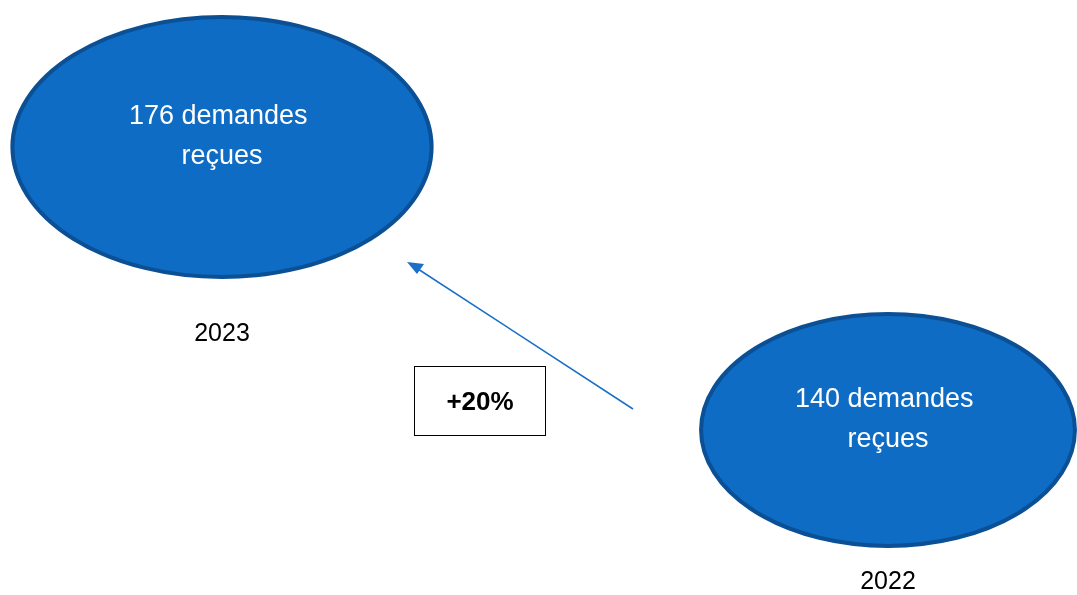  Describe the element at coordinates (222, 332) in the screenshot. I see `category-label: 2023` at that location.